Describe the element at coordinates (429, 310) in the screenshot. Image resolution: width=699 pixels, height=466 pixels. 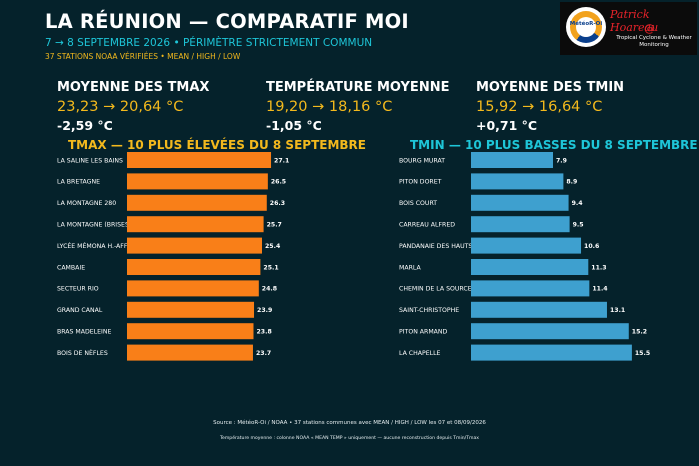
I see `tmin-category-label: SAINT-CHRISTOPHE` at that location.